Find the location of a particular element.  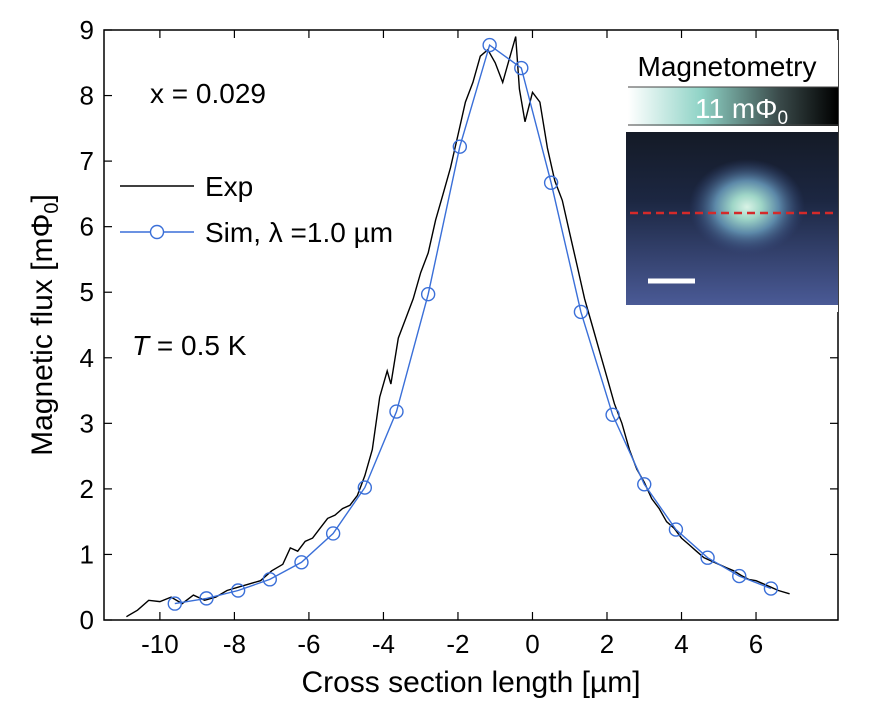

y-tick-label: 3 is located at coordinates (87, 423).